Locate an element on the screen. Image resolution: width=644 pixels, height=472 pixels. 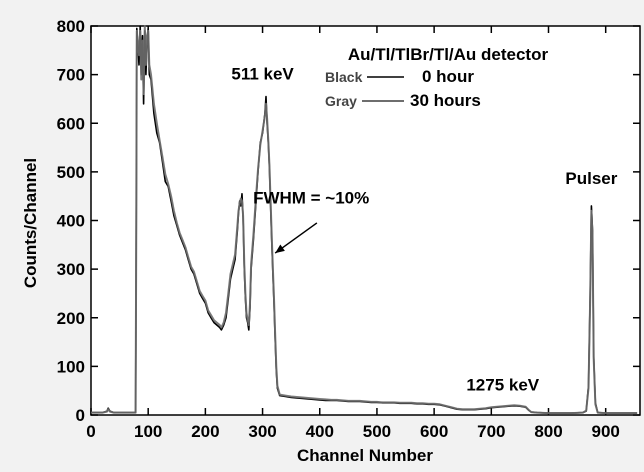
annotation-label: FWHM = ~10% is located at coordinates (311, 197).